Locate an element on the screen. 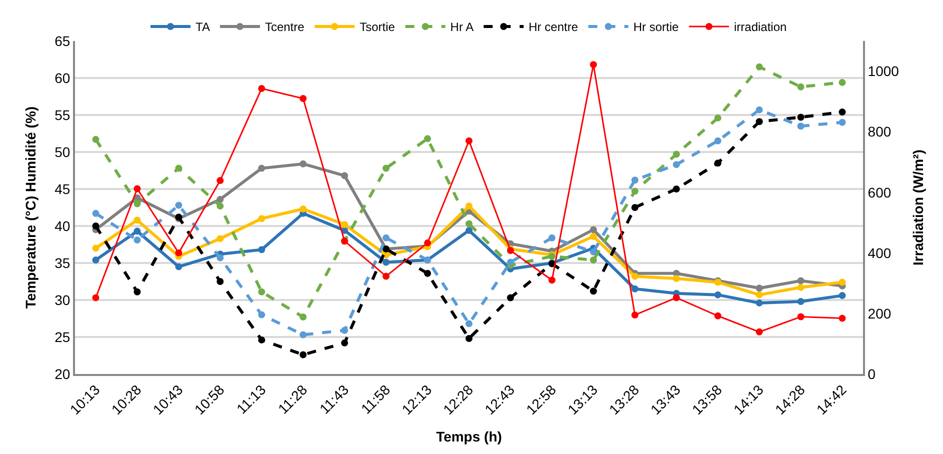 This screenshot has height=454, width=943. y-tick-label: 50 is located at coordinates (62, 152).